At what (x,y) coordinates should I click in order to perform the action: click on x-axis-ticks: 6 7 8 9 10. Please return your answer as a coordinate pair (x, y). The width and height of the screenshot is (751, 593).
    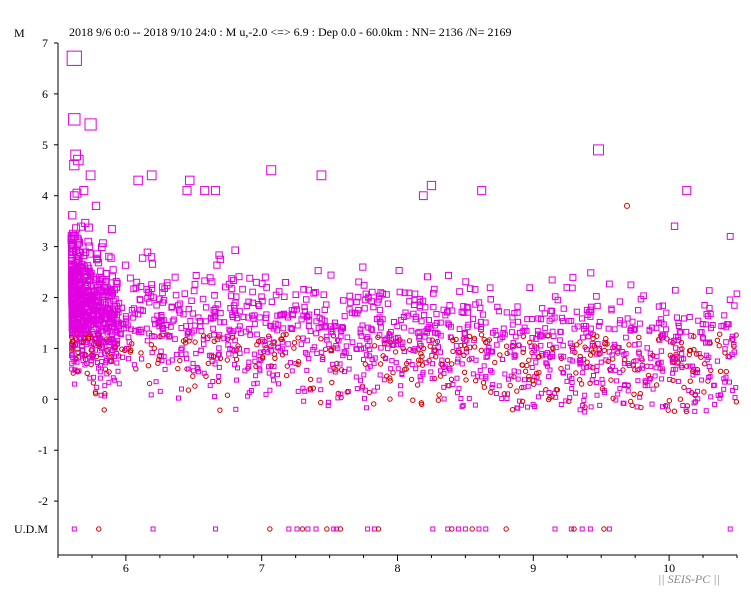
    Looking at the image, I should click on (397, 565).